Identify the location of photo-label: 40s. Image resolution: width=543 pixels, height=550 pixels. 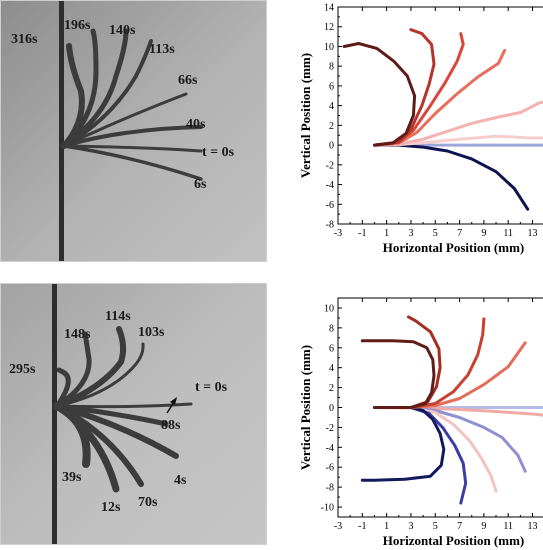
(196, 124).